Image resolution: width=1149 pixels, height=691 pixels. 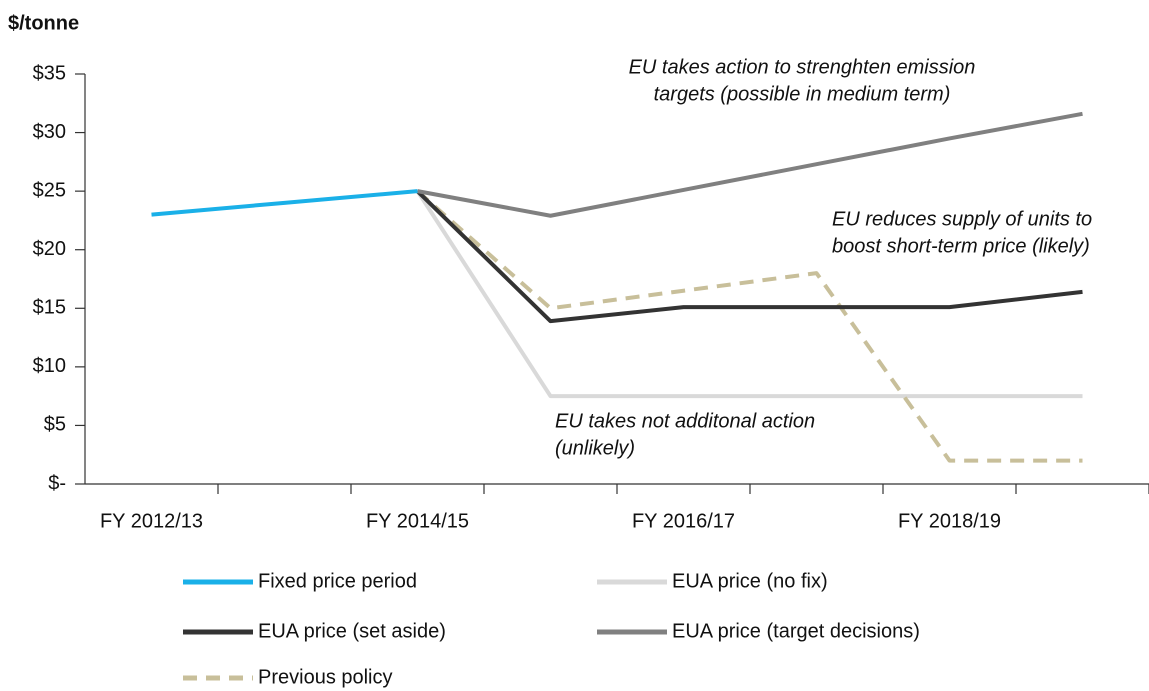 What do you see at coordinates (685, 421) in the screenshot?
I see `annotation: EU takes not additonal action` at bounding box center [685, 421].